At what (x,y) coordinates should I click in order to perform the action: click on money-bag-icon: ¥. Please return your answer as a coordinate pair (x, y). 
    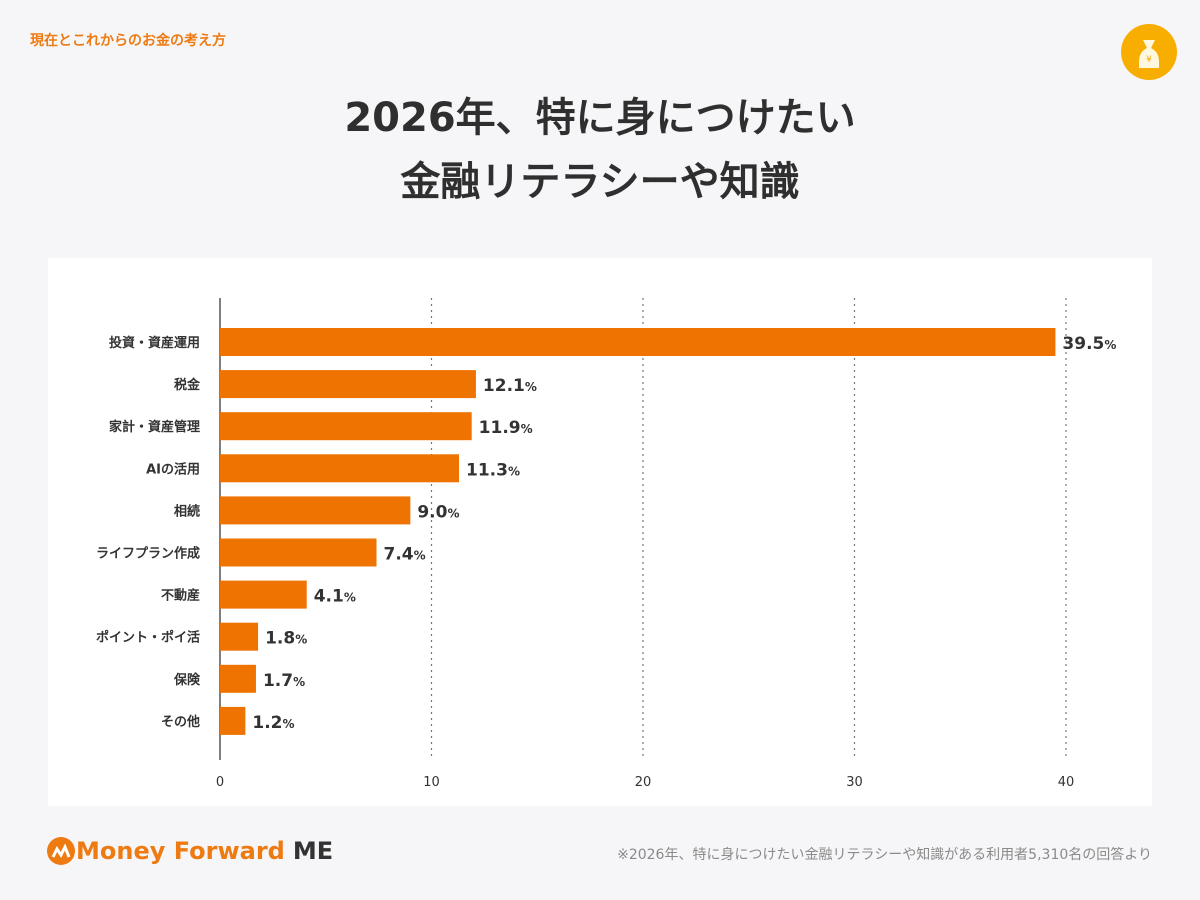
    Looking at the image, I should click on (1149, 52).